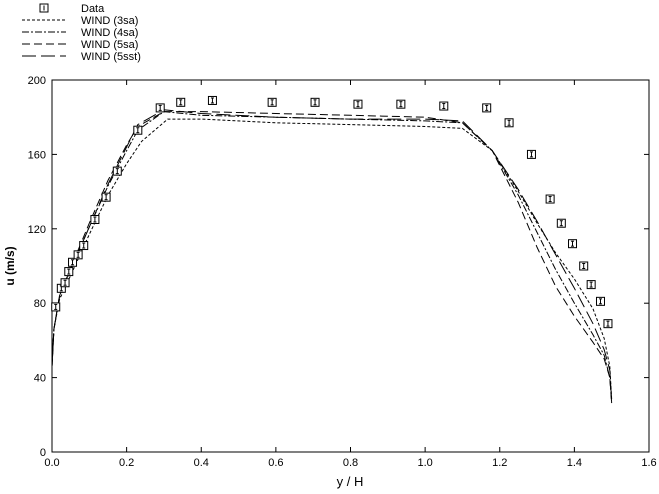 This screenshot has height=494, width=659. What do you see at coordinates (126, 463) in the screenshot?
I see `x-tick-label: 0.2` at bounding box center [126, 463].